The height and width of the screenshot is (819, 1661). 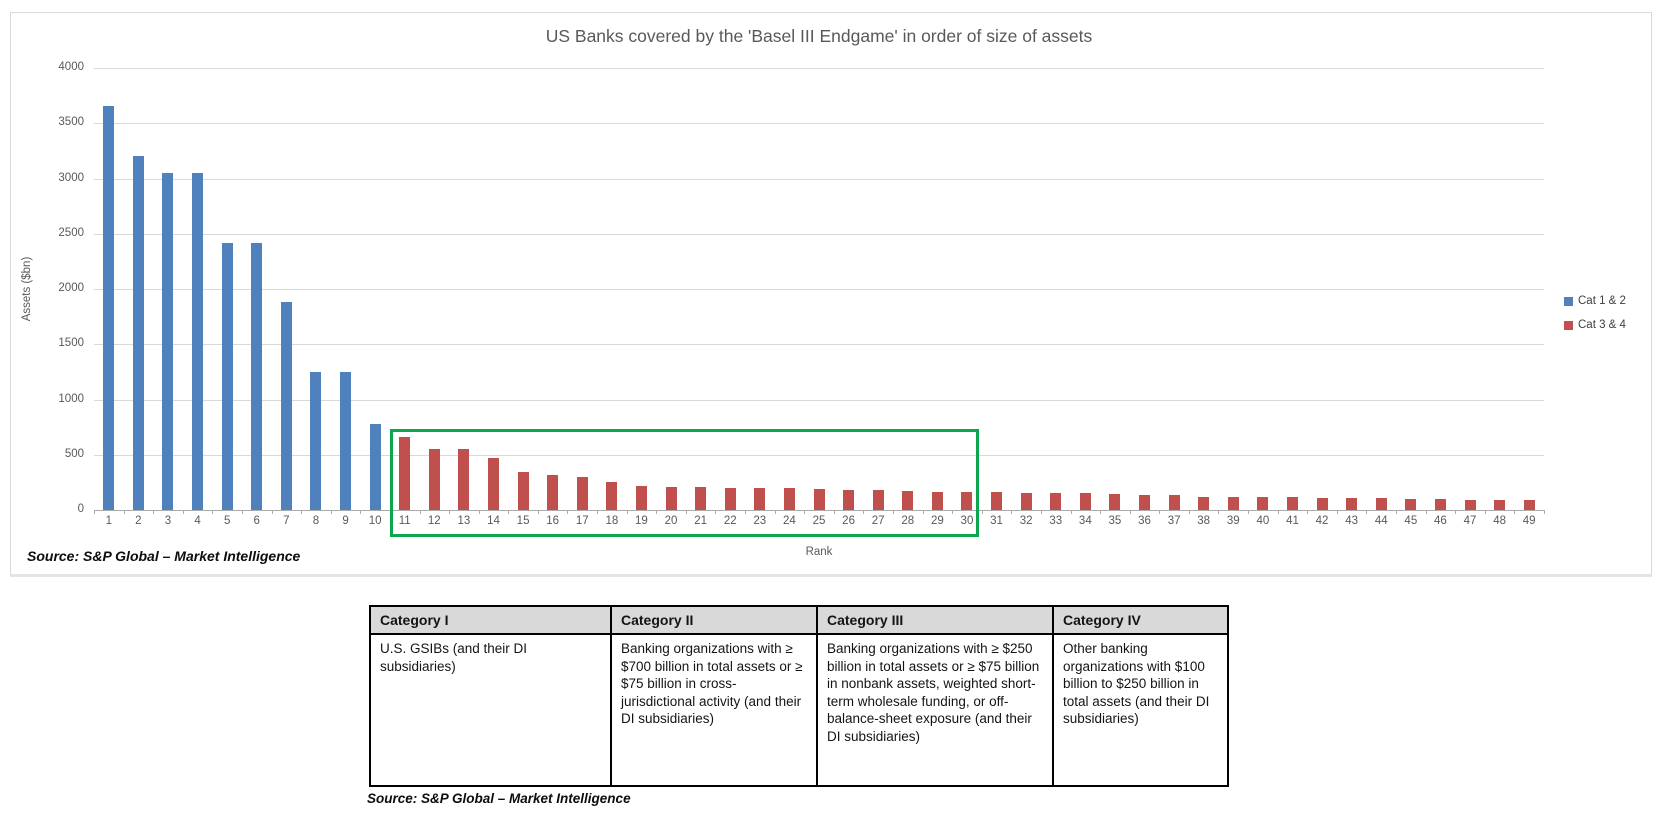 What do you see at coordinates (464, 521) in the screenshot?
I see `x-tick-label: 13` at bounding box center [464, 521].